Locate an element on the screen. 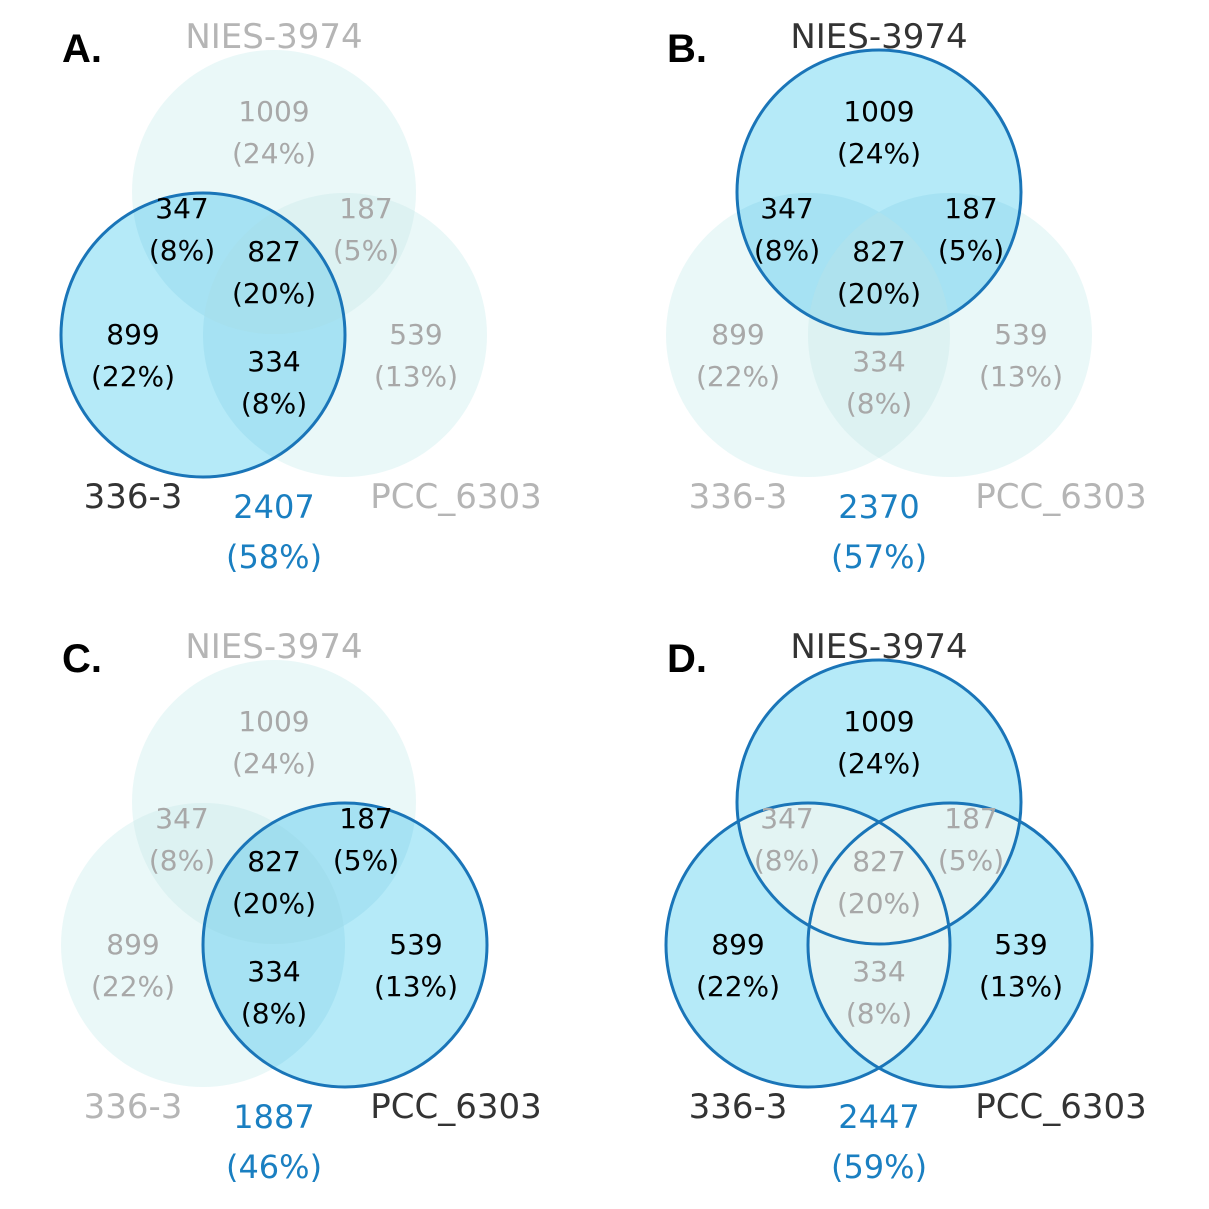  total-pct: (57%) is located at coordinates (879, 557).